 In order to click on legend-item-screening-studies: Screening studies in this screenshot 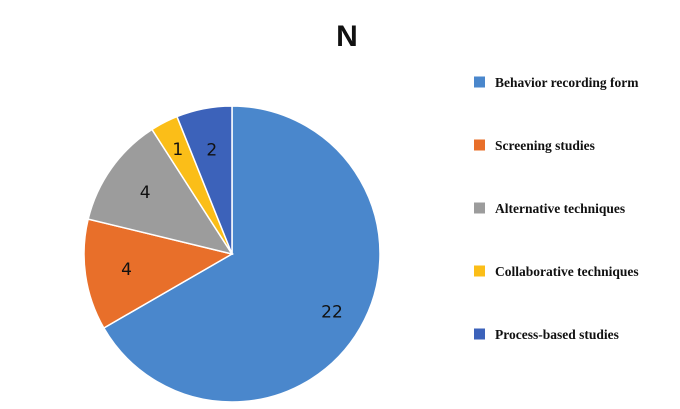, I will do `click(534, 145)`.